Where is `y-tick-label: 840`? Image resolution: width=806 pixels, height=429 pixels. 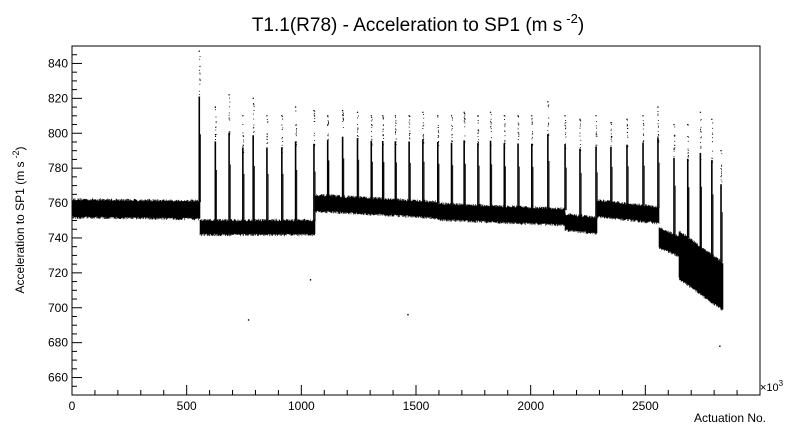
y-tick-label: 840 is located at coordinates (58, 63).